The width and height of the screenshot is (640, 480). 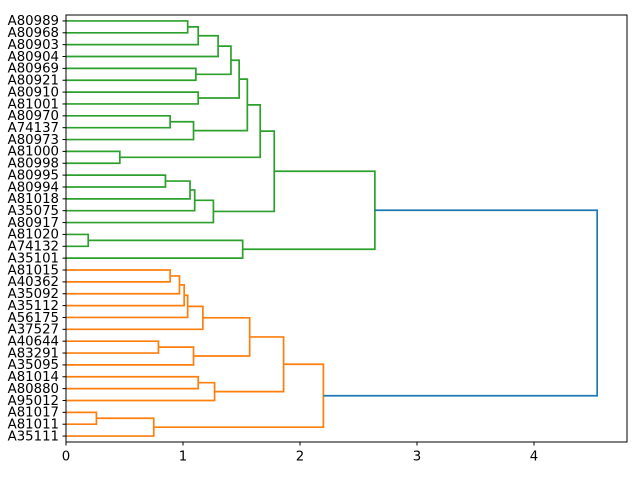 I want to click on leaf-label: A35075, so click(x=33, y=211).